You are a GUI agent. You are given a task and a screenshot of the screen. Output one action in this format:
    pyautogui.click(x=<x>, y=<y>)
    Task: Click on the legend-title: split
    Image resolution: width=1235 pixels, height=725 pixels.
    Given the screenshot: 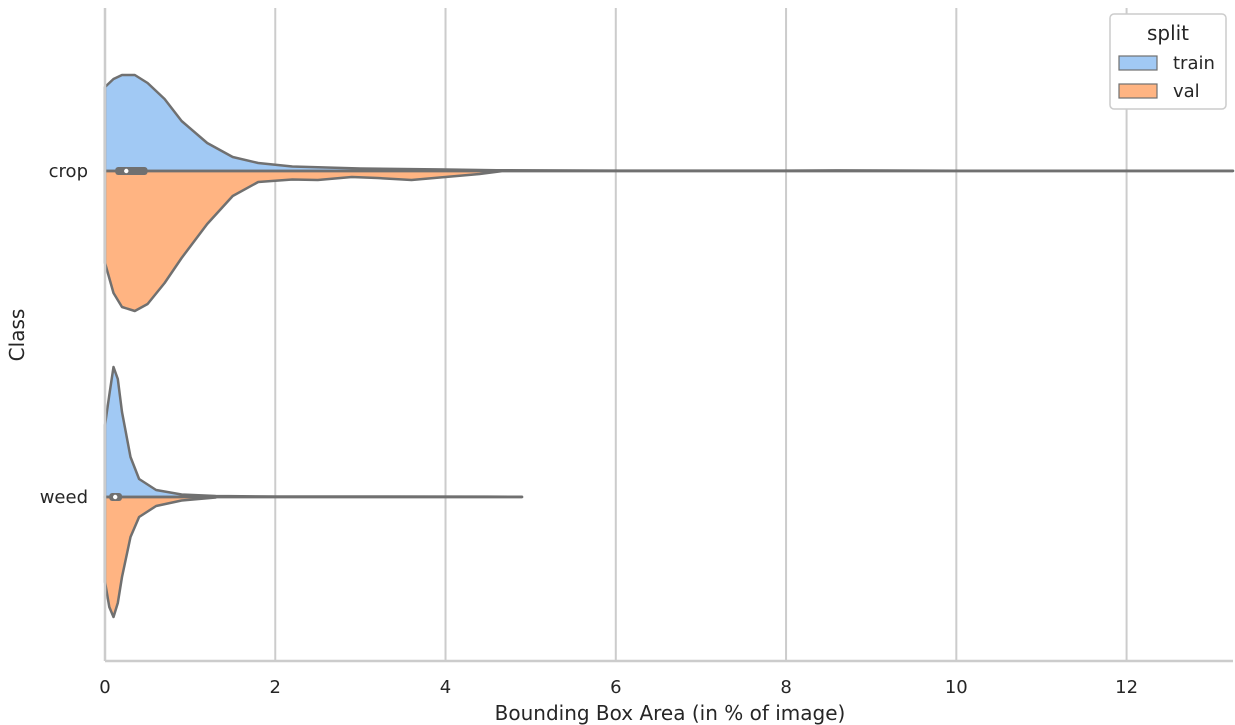 What is the action you would take?
    pyautogui.click(x=1168, y=33)
    